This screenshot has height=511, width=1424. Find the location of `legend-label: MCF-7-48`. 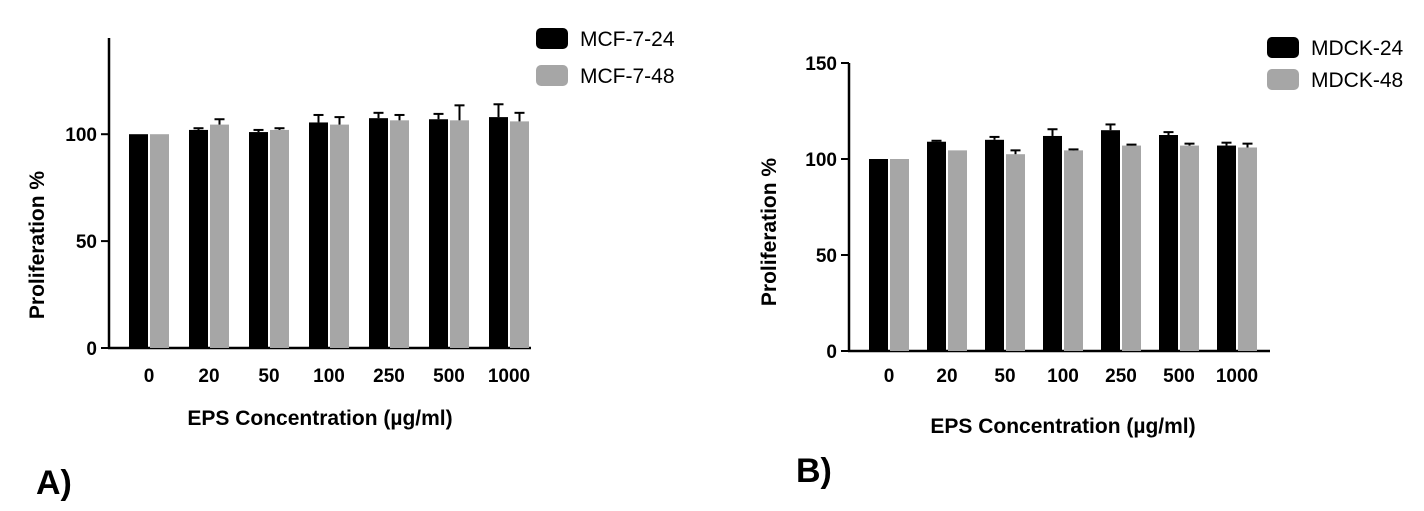

legend-label: MCF-7-48 is located at coordinates (627, 76).